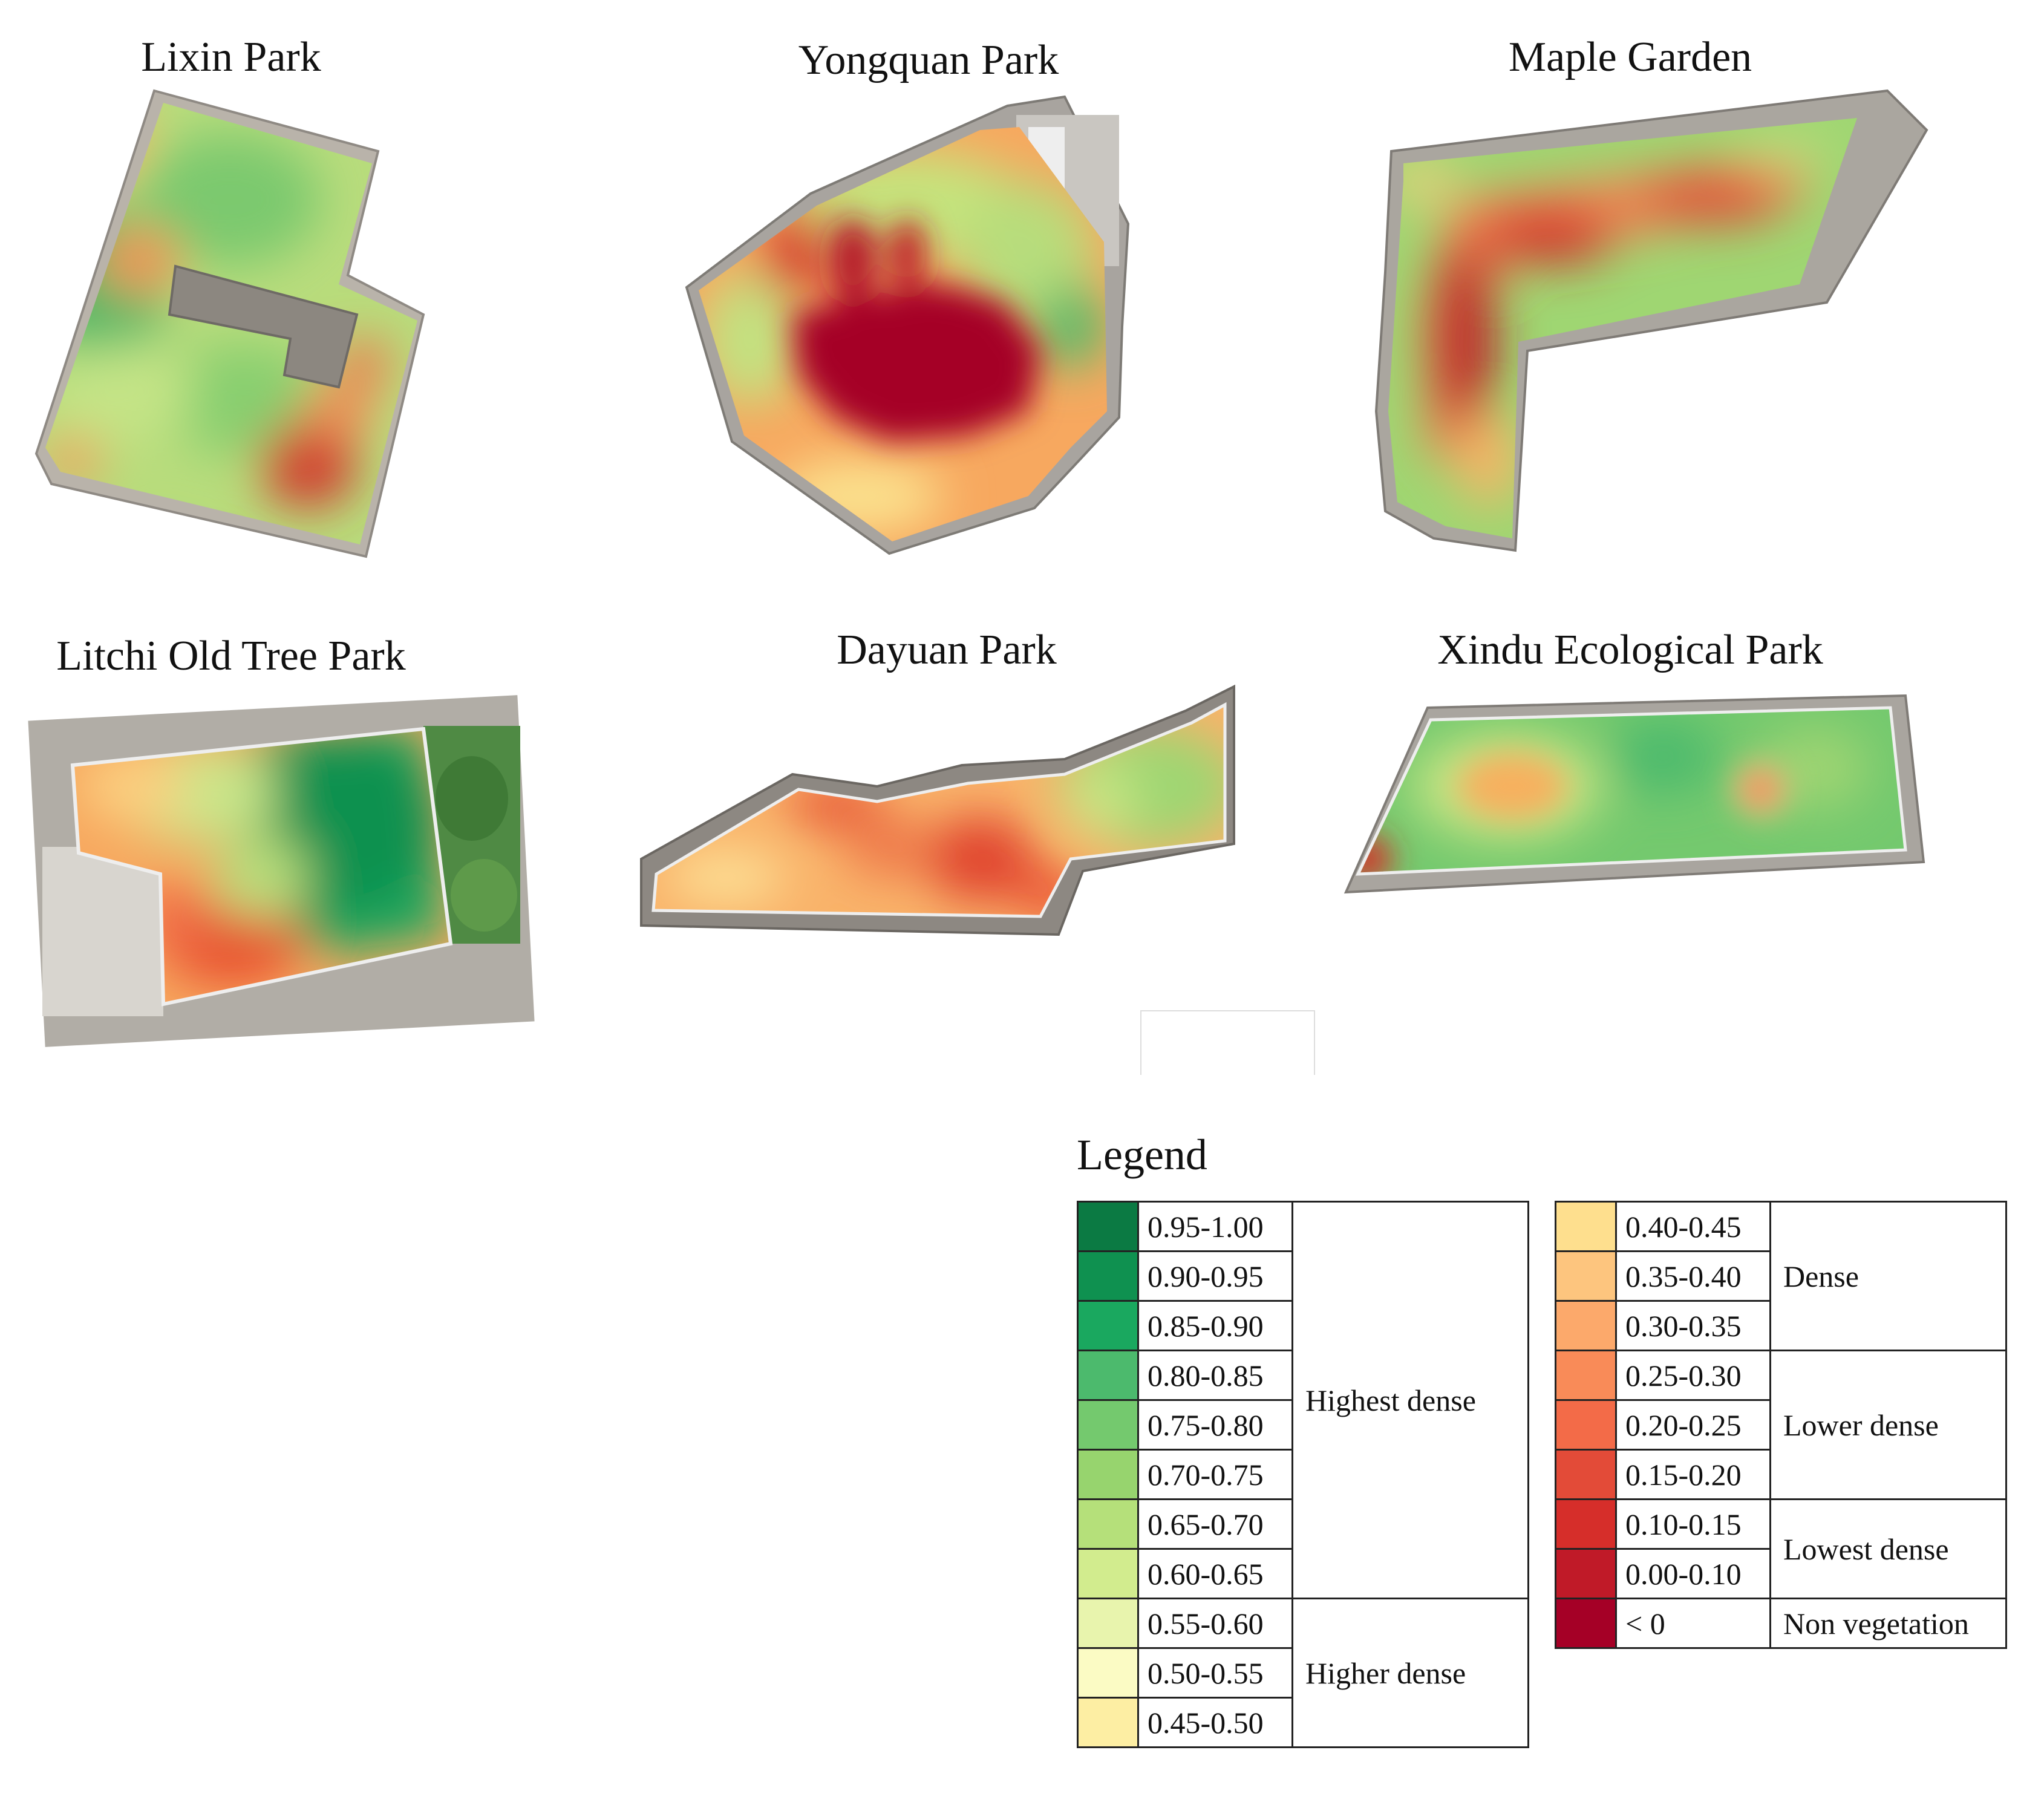  What do you see at coordinates (231, 656) in the screenshot?
I see `park-title-litchi: Litchi Old Tree Park` at bounding box center [231, 656].